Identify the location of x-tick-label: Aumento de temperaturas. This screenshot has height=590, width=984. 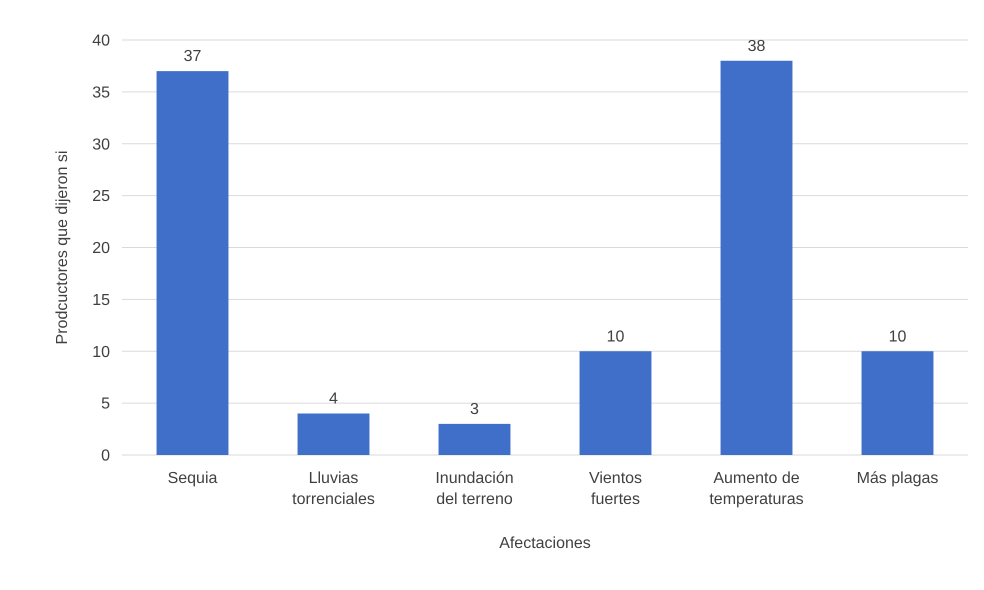
(756, 489).